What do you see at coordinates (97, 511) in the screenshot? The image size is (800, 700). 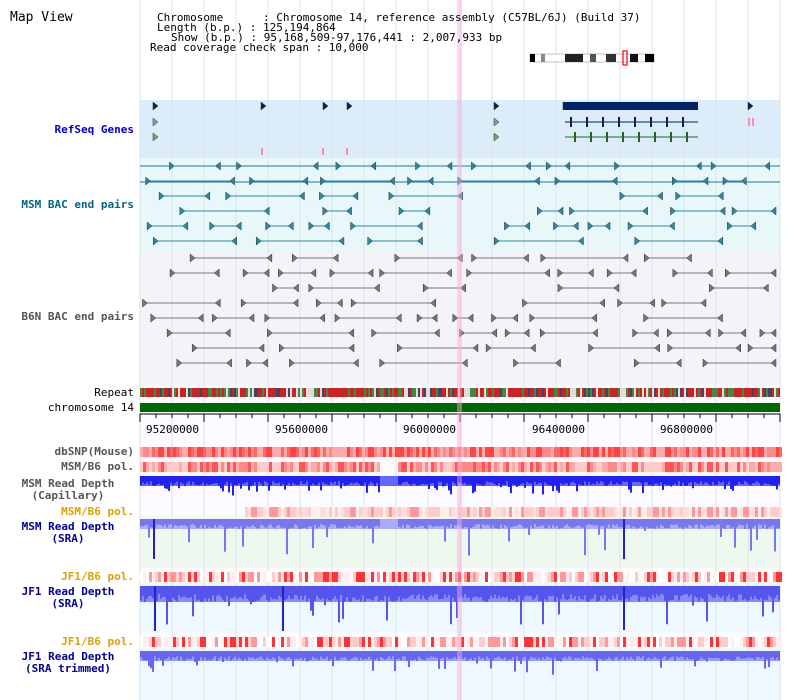 I see `track-label-msm-b6-pol-2: MSM/B6 pol.` at bounding box center [97, 511].